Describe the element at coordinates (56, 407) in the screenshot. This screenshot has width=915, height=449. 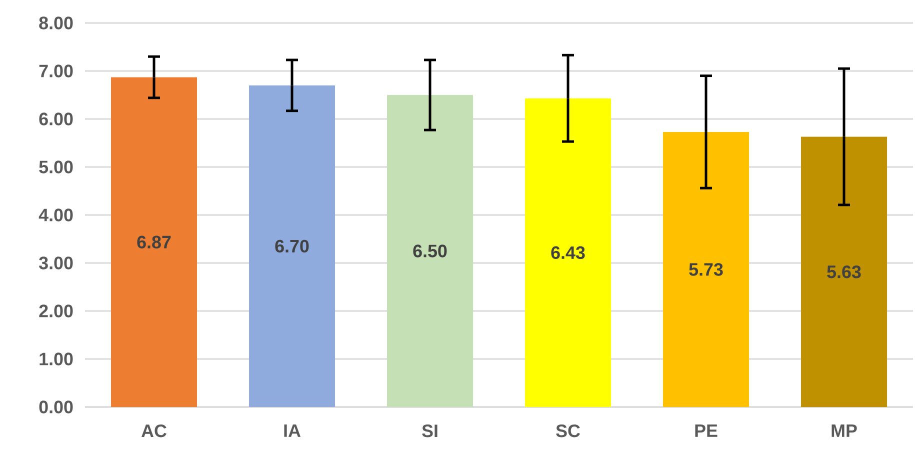
I see `y-tick-label: 0.00` at that location.